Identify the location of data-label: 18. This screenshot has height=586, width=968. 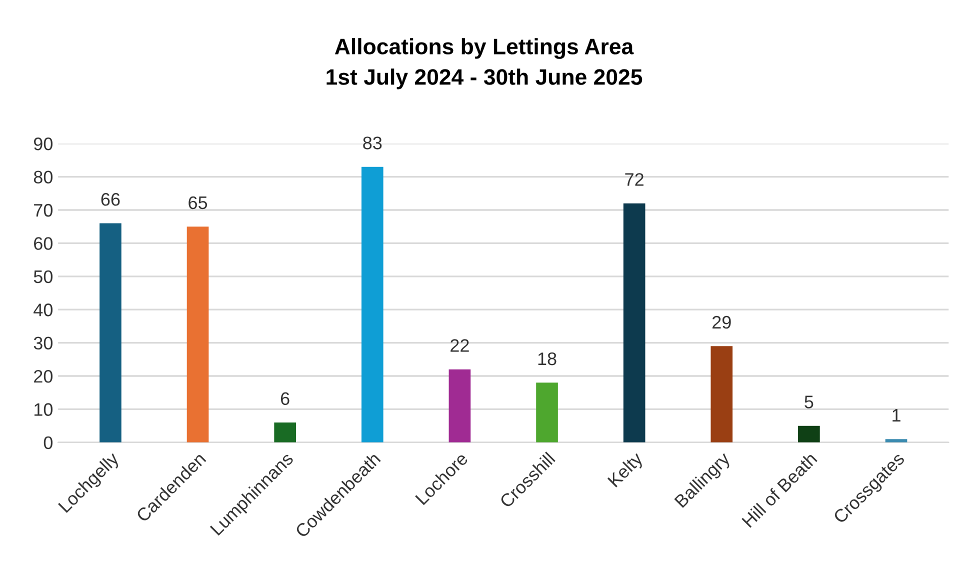
(547, 359).